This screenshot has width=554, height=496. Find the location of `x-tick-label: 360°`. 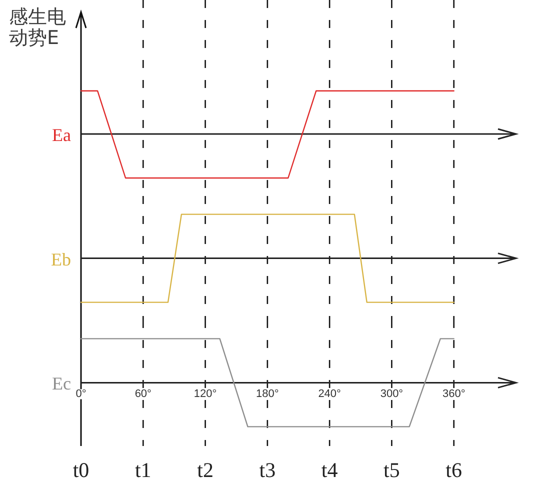

x-tick-label: 360° is located at coordinates (454, 394).